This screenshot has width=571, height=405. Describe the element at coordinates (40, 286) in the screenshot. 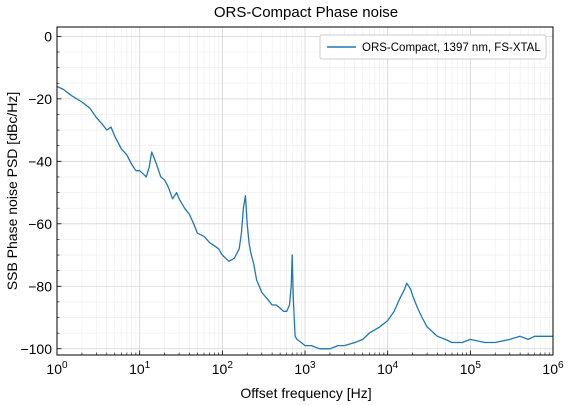

I see `y-tick-label: −80` at that location.